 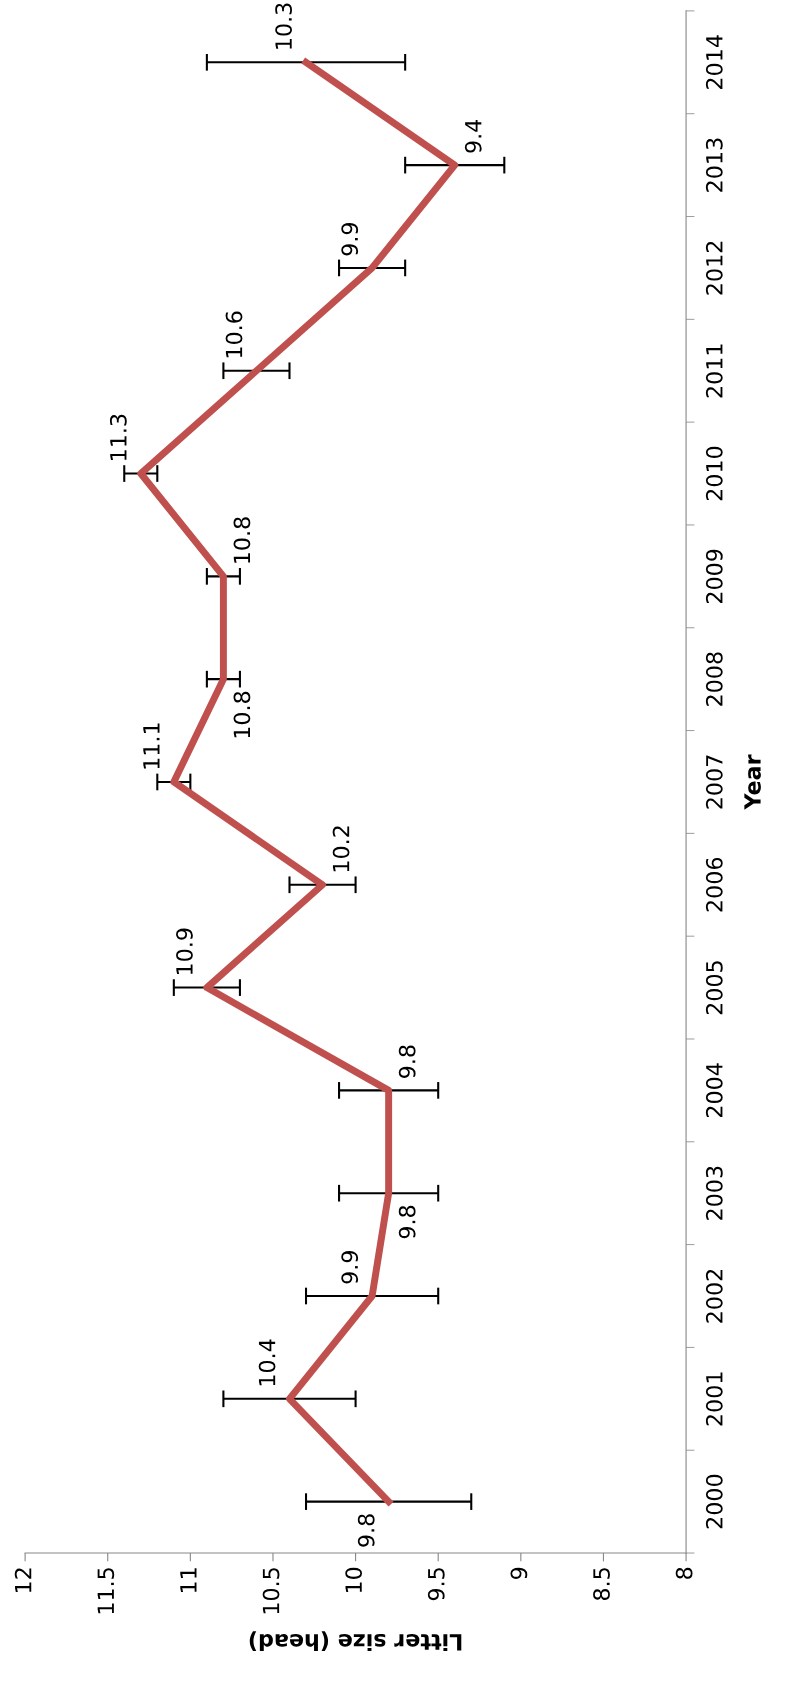 I want to click on data-label: 11.3, so click(x=118, y=437).